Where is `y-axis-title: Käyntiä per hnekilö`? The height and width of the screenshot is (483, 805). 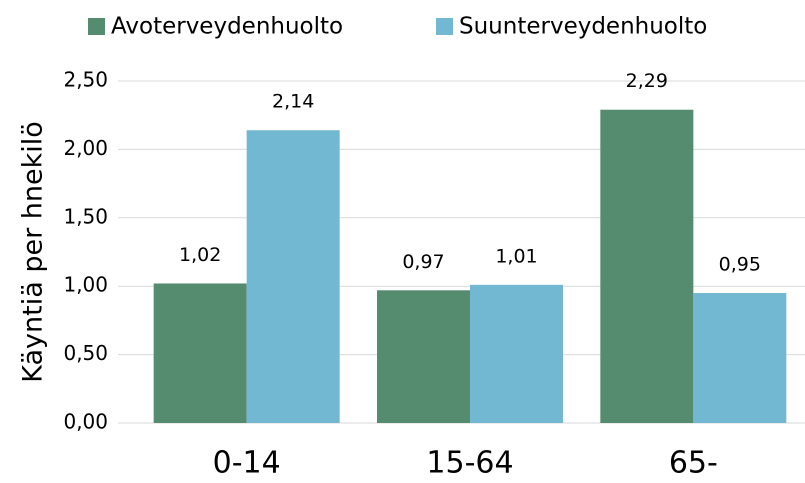
y-axis-title: Käyntiä per hnekilö is located at coordinates (33, 252).